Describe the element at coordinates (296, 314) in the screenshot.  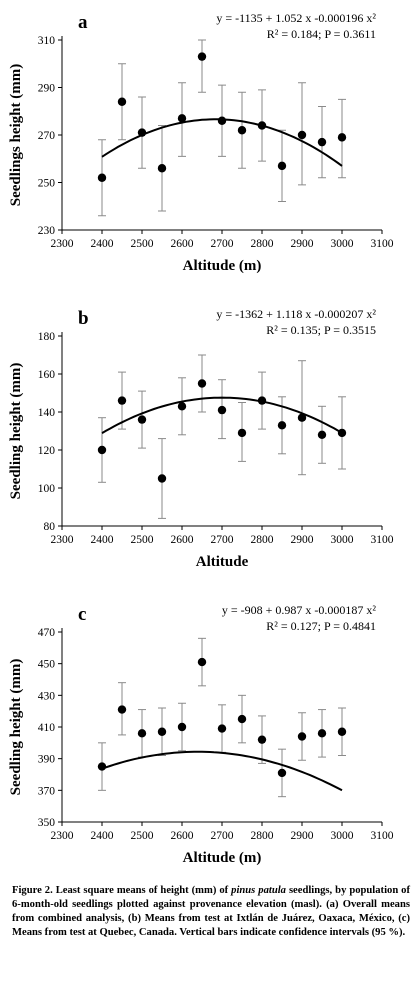
I see `regression-equation: y = -1362 + 1.118 x -0.000207 x²` at that location.